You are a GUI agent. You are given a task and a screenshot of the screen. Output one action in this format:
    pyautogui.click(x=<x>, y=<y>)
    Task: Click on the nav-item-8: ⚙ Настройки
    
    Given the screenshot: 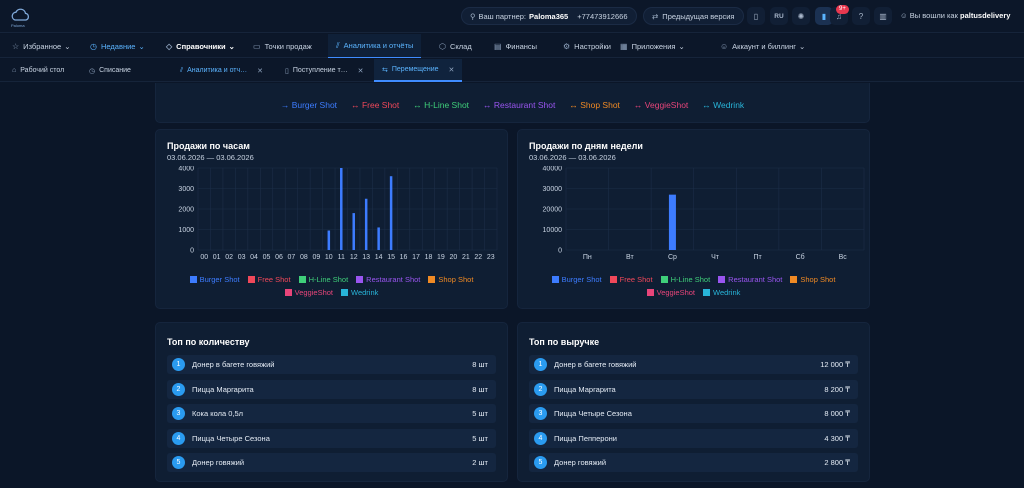 What is the action you would take?
    pyautogui.click(x=587, y=46)
    